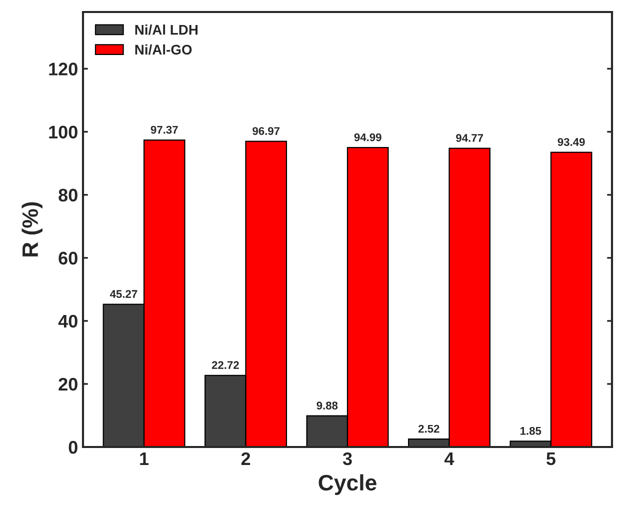 This screenshot has width=619, height=514. Describe the element at coordinates (163, 49) in the screenshot. I see `legend-label: Ni/Al-GO` at that location.